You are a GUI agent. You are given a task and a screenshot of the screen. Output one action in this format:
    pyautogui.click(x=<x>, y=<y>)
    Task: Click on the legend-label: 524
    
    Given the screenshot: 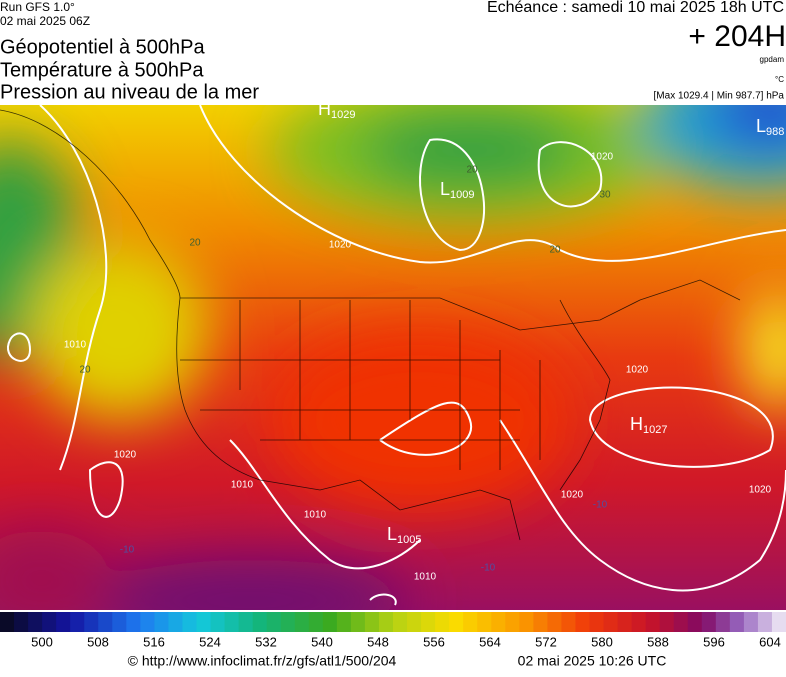 What is the action you would take?
    pyautogui.click(x=210, y=641)
    